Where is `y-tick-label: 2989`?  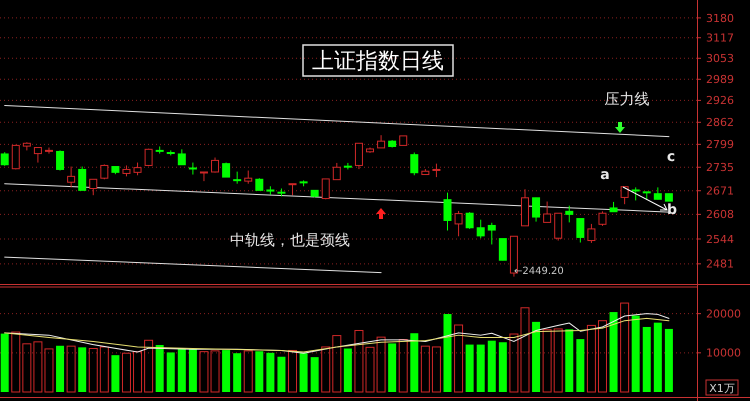 y-tick-label: 2989 is located at coordinates (720, 79).